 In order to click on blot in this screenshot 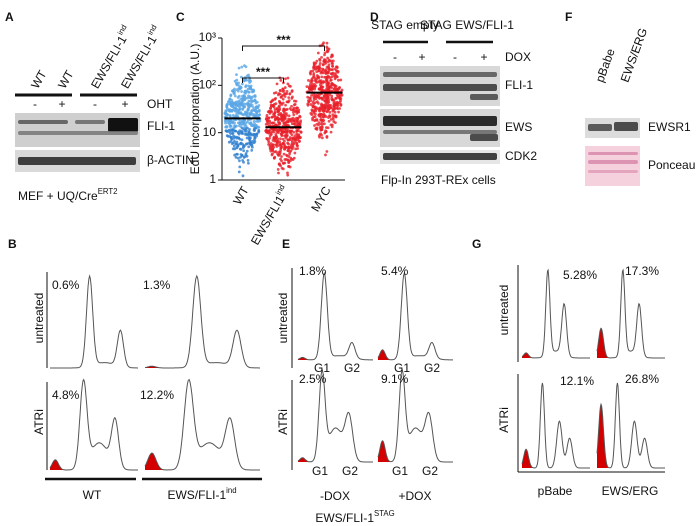, I will do `click(440, 128)`.